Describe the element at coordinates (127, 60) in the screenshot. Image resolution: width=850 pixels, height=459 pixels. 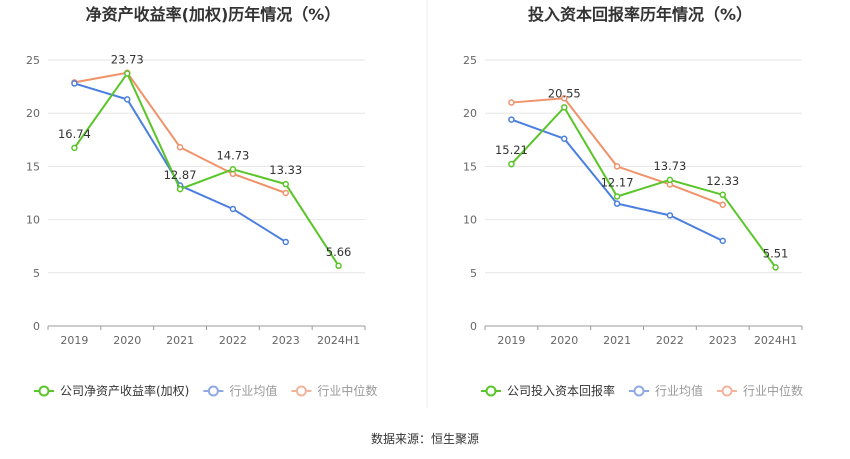
I see `data-label: 23.73` at that location.